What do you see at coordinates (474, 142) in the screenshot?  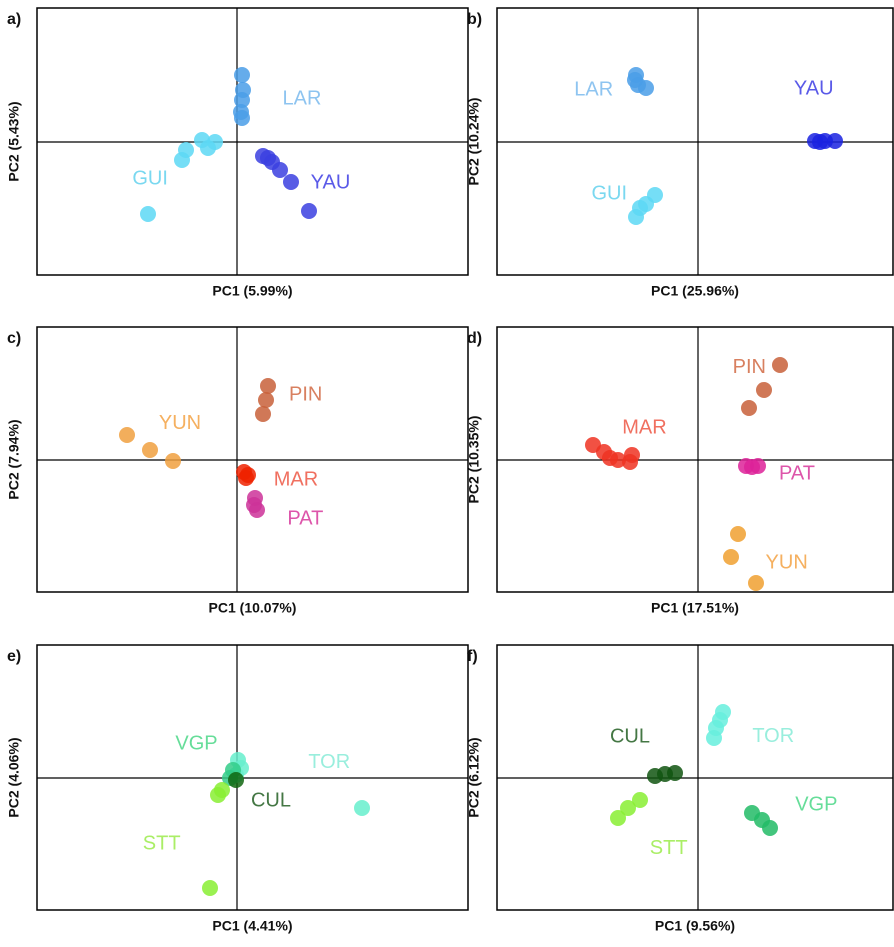 I see `y-axis-label: PC2 (10.24%)` at bounding box center [474, 142].